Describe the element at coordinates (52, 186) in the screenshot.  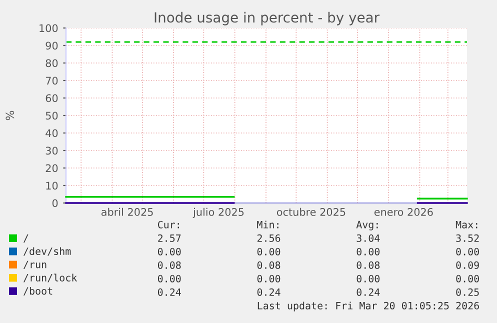
I see `y-tick-label: 10` at that location.